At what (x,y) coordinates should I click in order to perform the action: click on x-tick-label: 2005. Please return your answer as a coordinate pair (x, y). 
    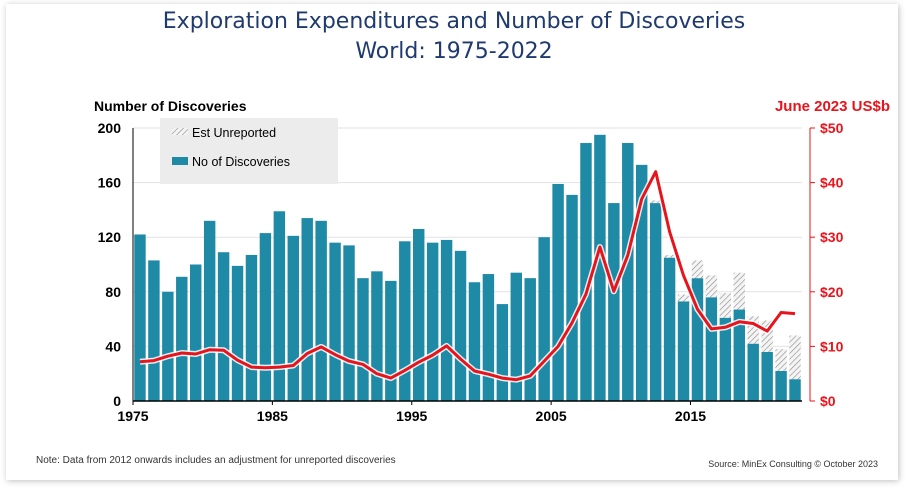
    Looking at the image, I should click on (551, 416).